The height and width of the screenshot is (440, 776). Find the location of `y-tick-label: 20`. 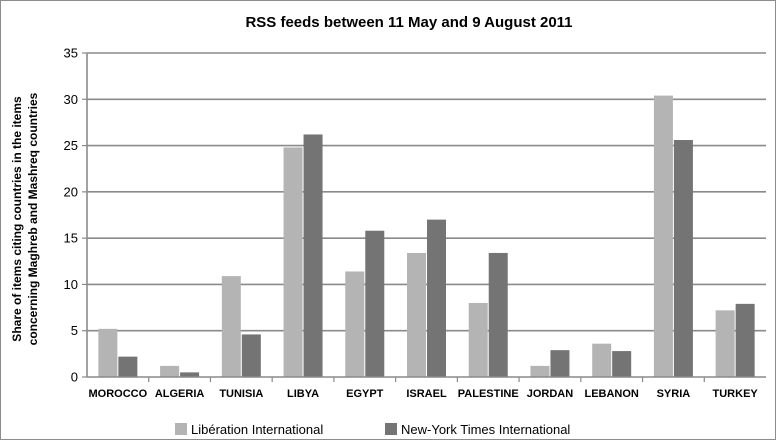

y-tick-label: 20 is located at coordinates (71, 191).